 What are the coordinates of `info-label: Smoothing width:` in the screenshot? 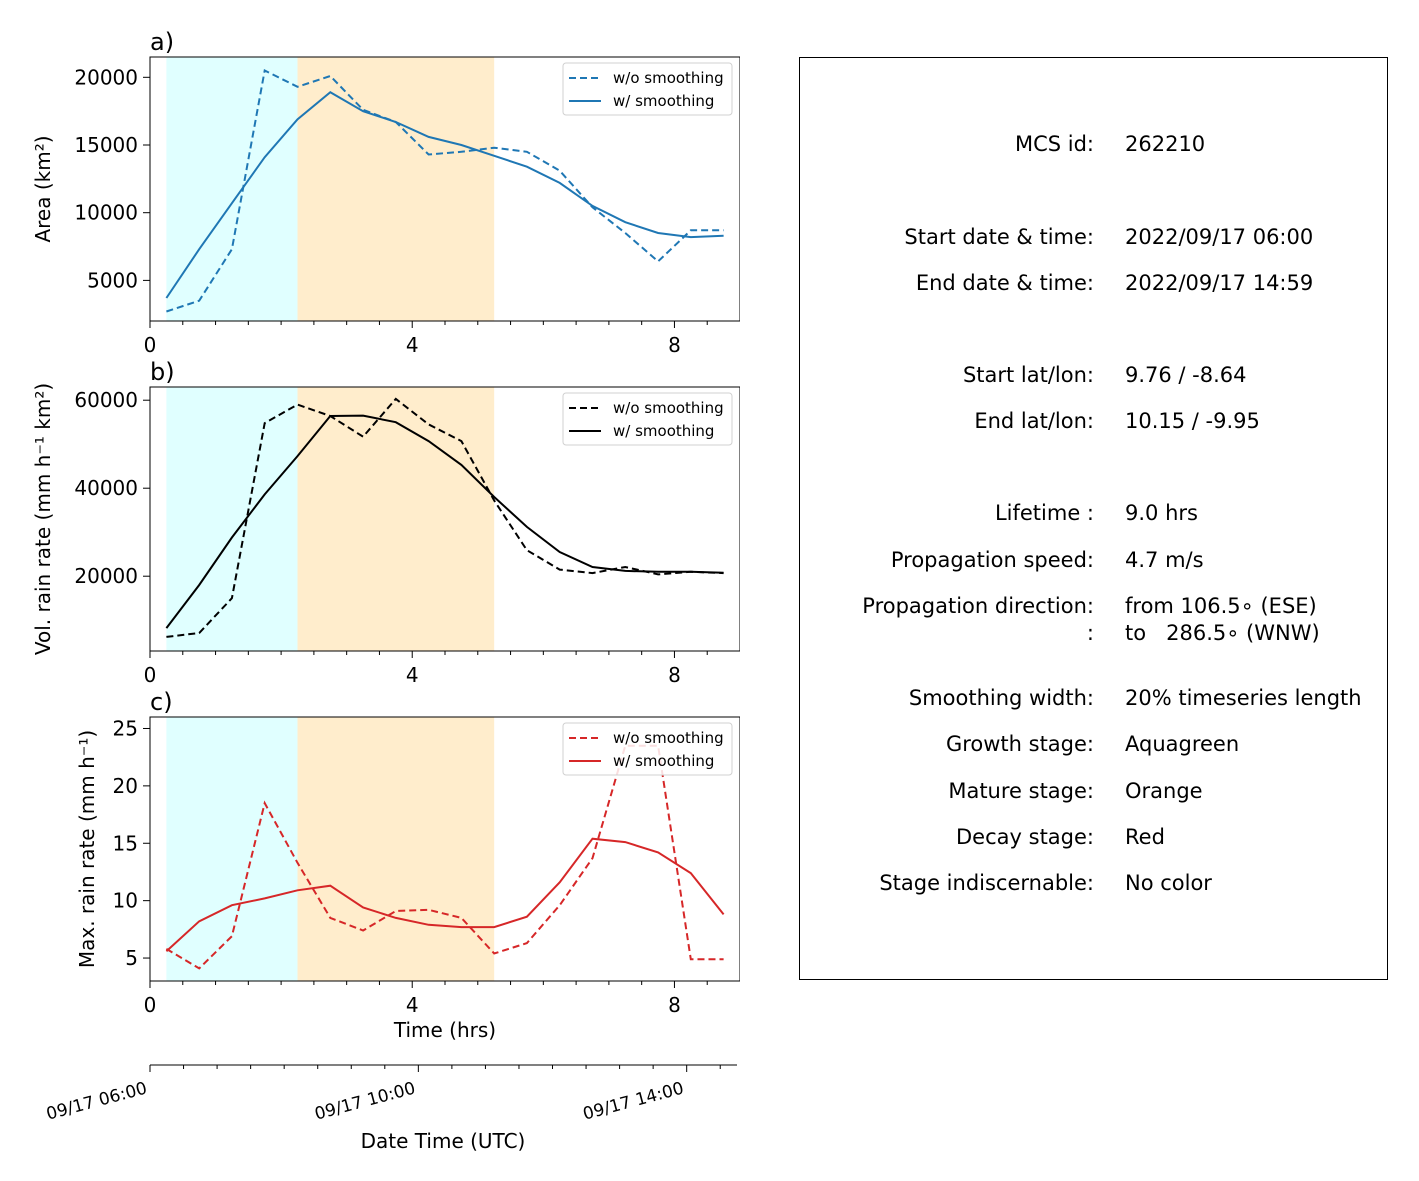 It's located at (1001, 698).